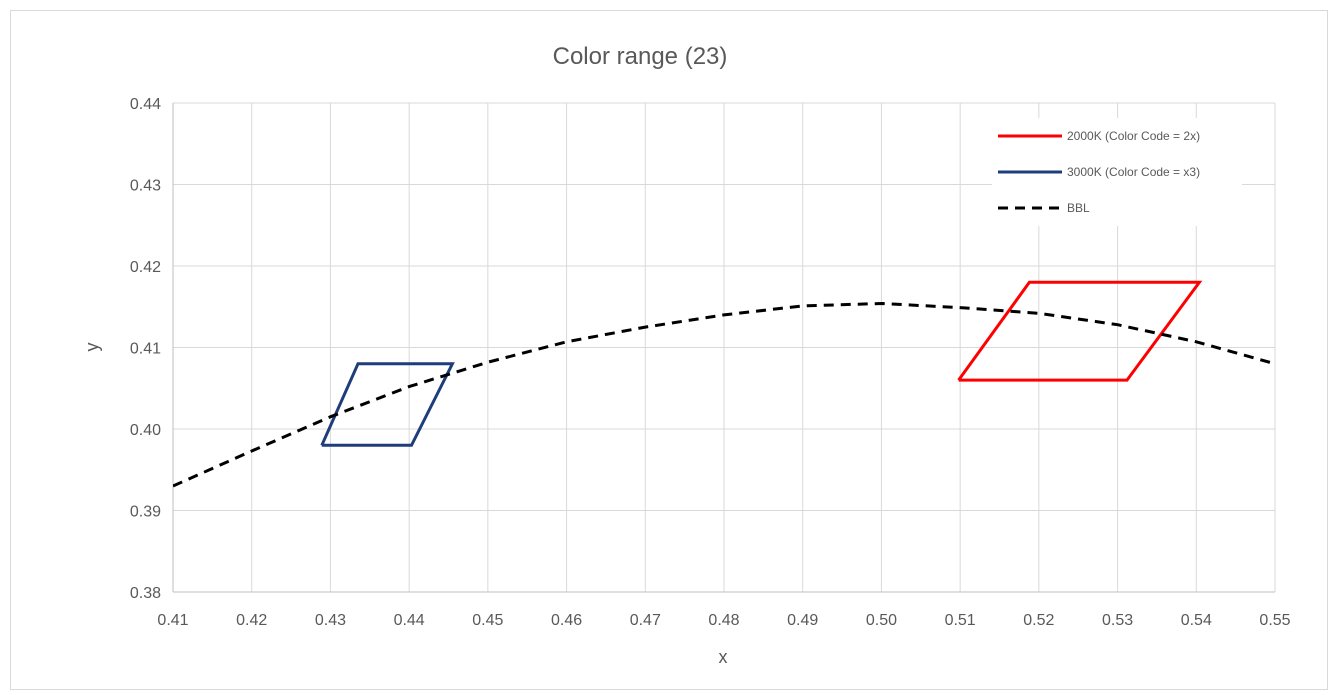  Describe the element at coordinates (1133, 136) in the screenshot. I see `legend-label-0: 2000K (Color Code = 2x)` at that location.